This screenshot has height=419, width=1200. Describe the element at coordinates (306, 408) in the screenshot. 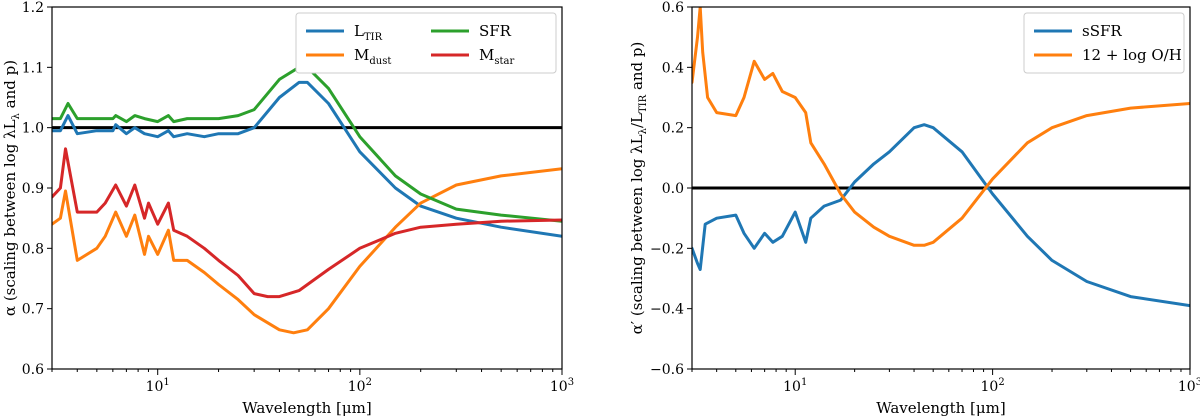

I see `left-x-axis-label: Wavelength [μm]` at that location.